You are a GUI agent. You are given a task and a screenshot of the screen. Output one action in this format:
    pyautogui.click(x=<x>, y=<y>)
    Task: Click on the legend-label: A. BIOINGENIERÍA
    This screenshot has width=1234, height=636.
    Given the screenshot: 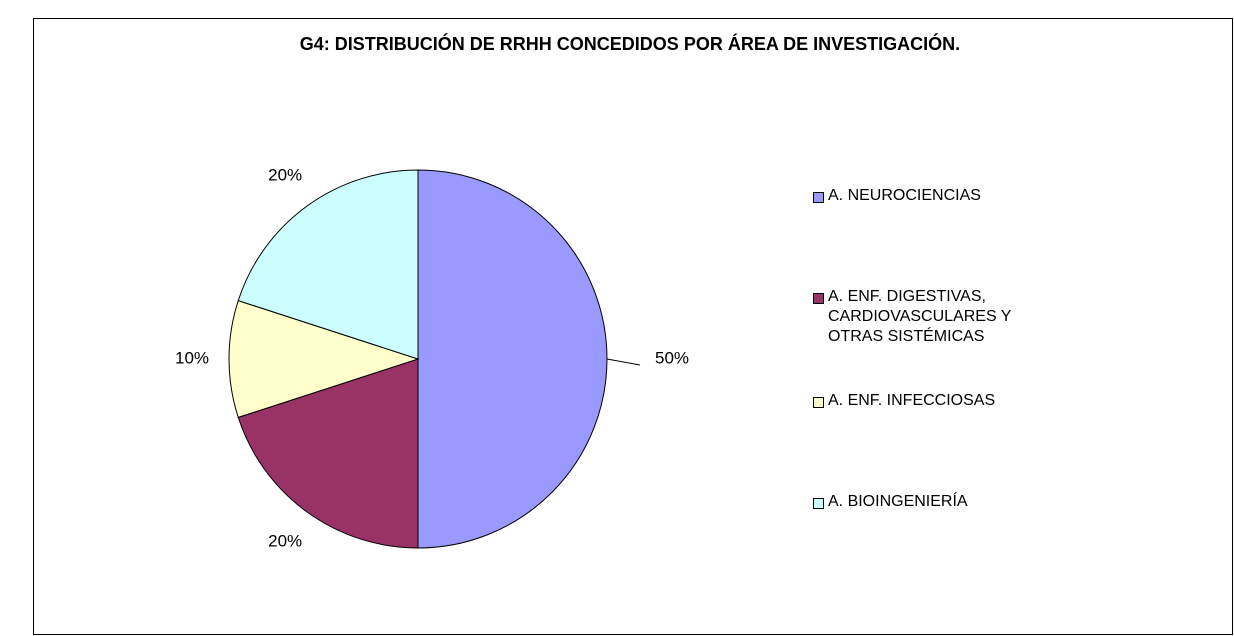 What is the action you would take?
    pyautogui.click(x=898, y=501)
    